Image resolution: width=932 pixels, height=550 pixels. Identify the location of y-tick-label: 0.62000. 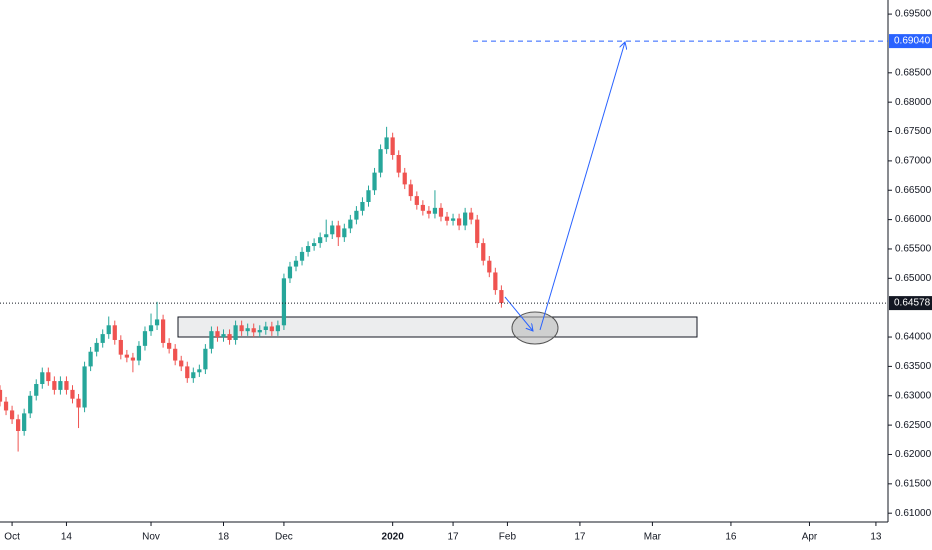
(913, 454).